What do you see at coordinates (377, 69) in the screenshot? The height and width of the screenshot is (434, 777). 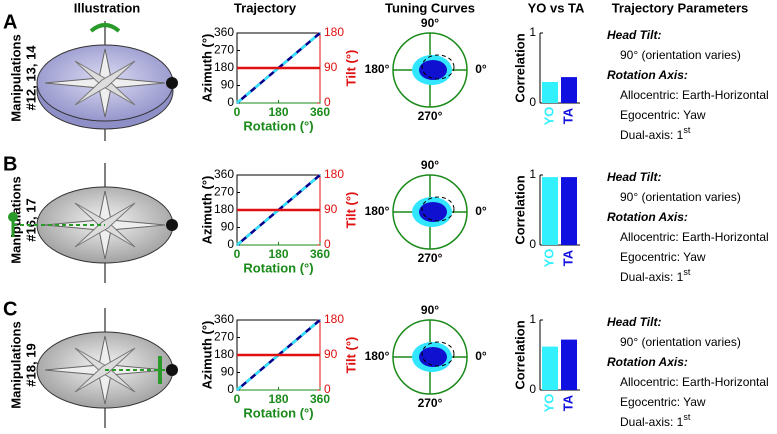 I see `polar-label: 180°` at bounding box center [377, 69].